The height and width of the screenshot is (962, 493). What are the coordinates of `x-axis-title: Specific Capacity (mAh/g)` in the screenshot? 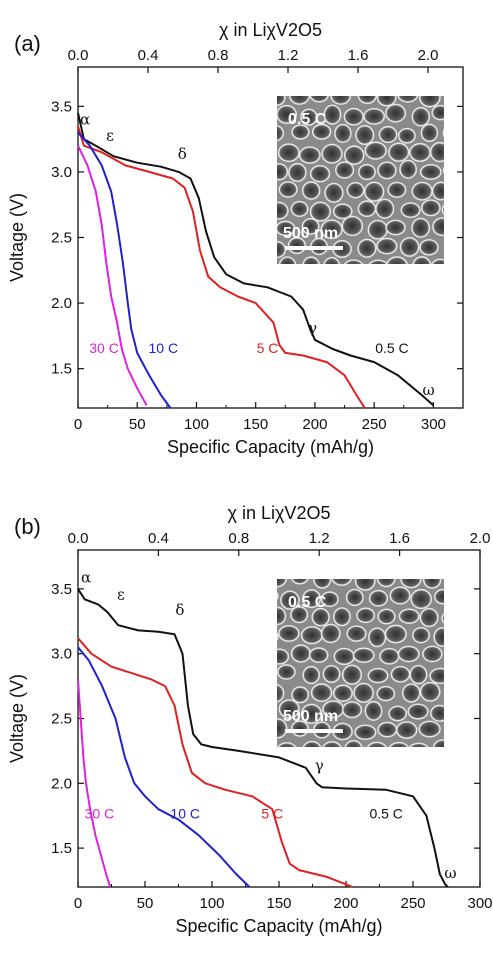 It's located at (270, 447).